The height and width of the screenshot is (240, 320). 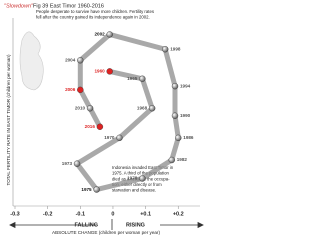 What do you see at coordinates (175, 48) in the screenshot?
I see `year-label: 1998` at bounding box center [175, 48].